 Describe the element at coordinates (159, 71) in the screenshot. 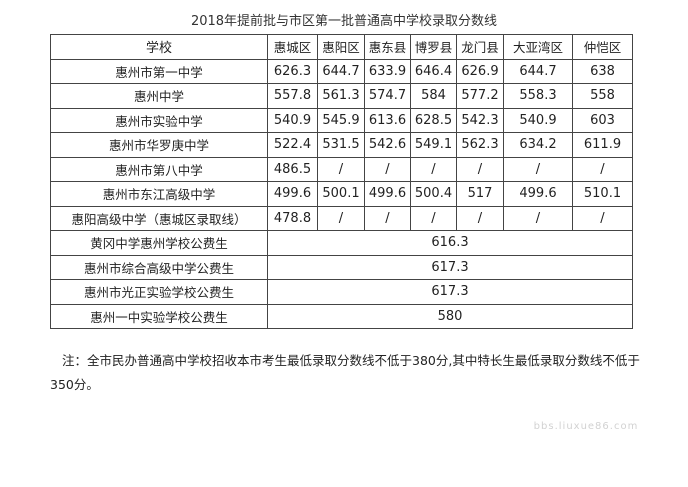

I see `school-name-cell: 惠州市第一中学` at that location.